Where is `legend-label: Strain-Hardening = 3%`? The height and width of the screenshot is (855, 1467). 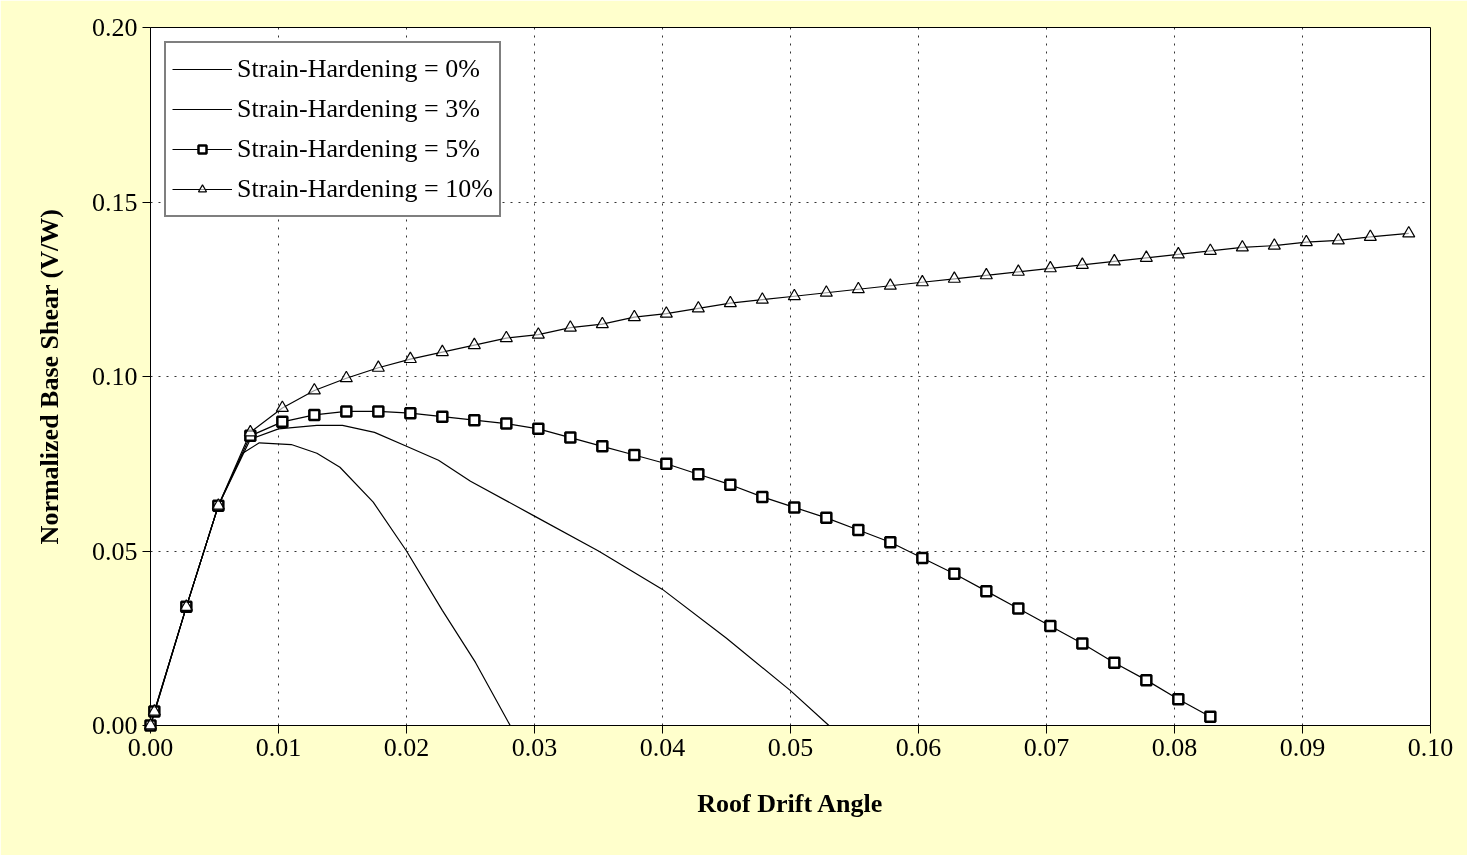 legend-label: Strain-Hardening = 3% is located at coordinates (358, 109).